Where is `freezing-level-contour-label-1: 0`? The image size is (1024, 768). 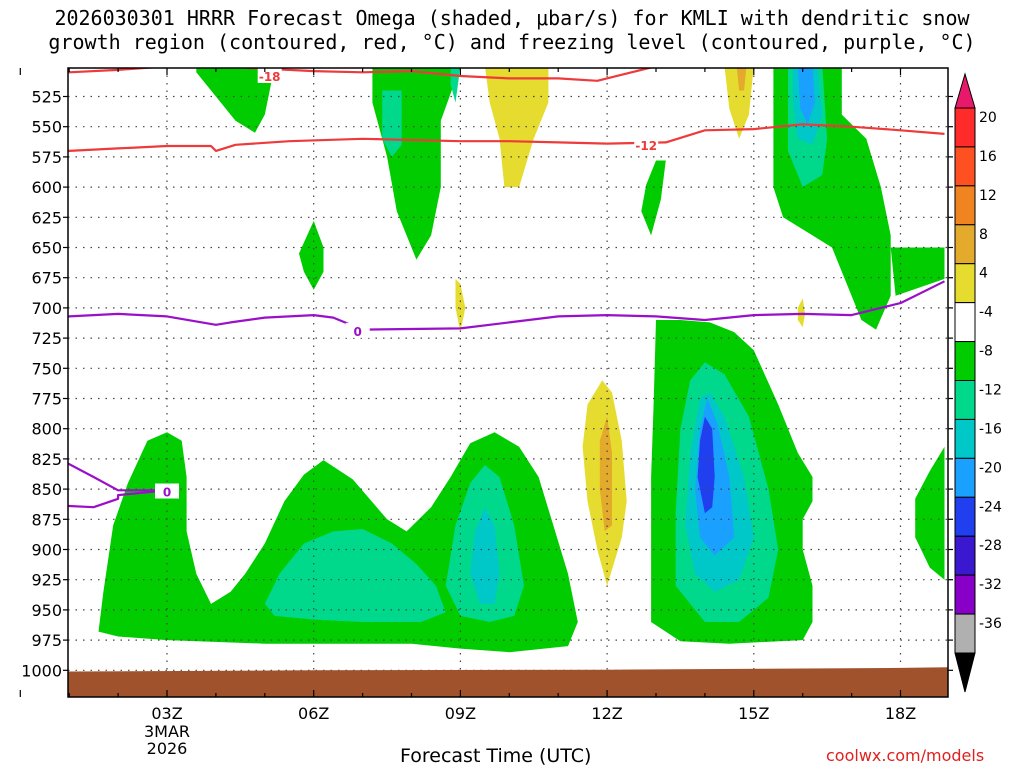 freezing-level-contour-label-1: 0 is located at coordinates (167, 493).